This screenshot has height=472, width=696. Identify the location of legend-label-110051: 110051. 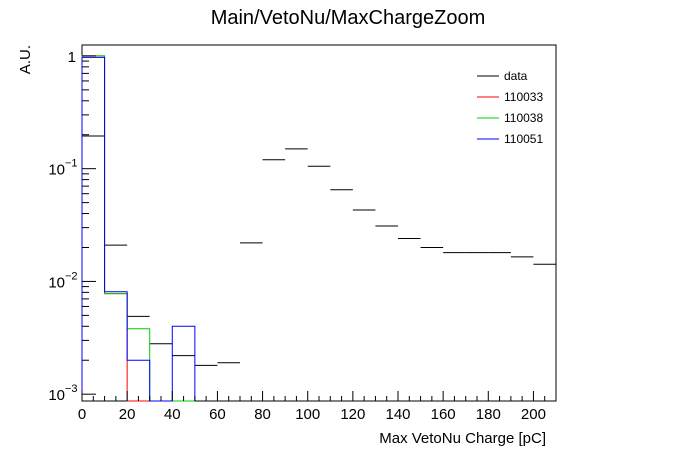
(523, 139).